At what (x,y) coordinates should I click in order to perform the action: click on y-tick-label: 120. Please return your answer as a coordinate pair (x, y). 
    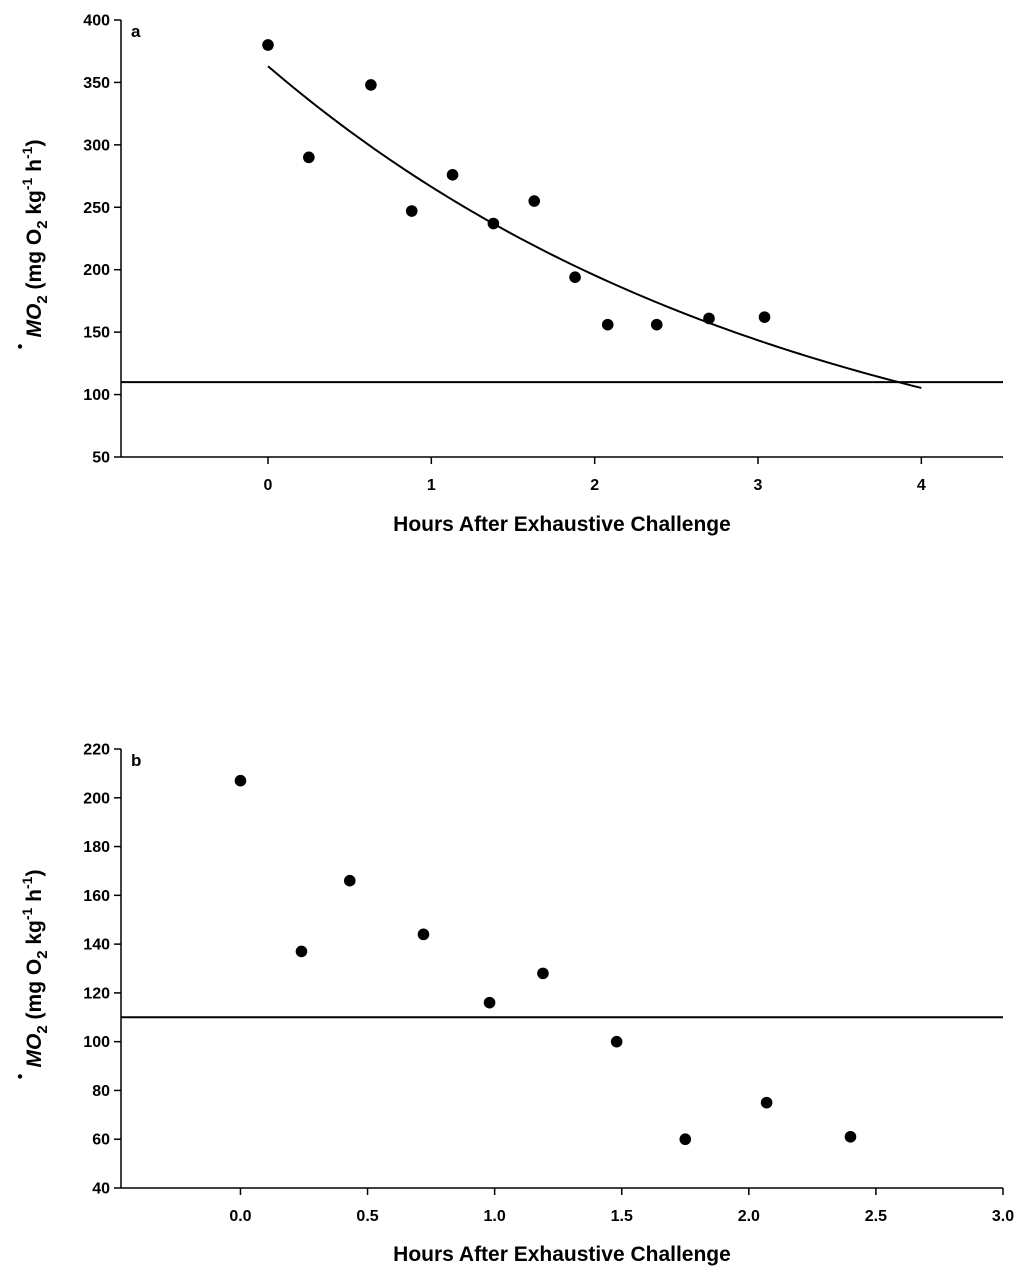
    Looking at the image, I should click on (96, 993).